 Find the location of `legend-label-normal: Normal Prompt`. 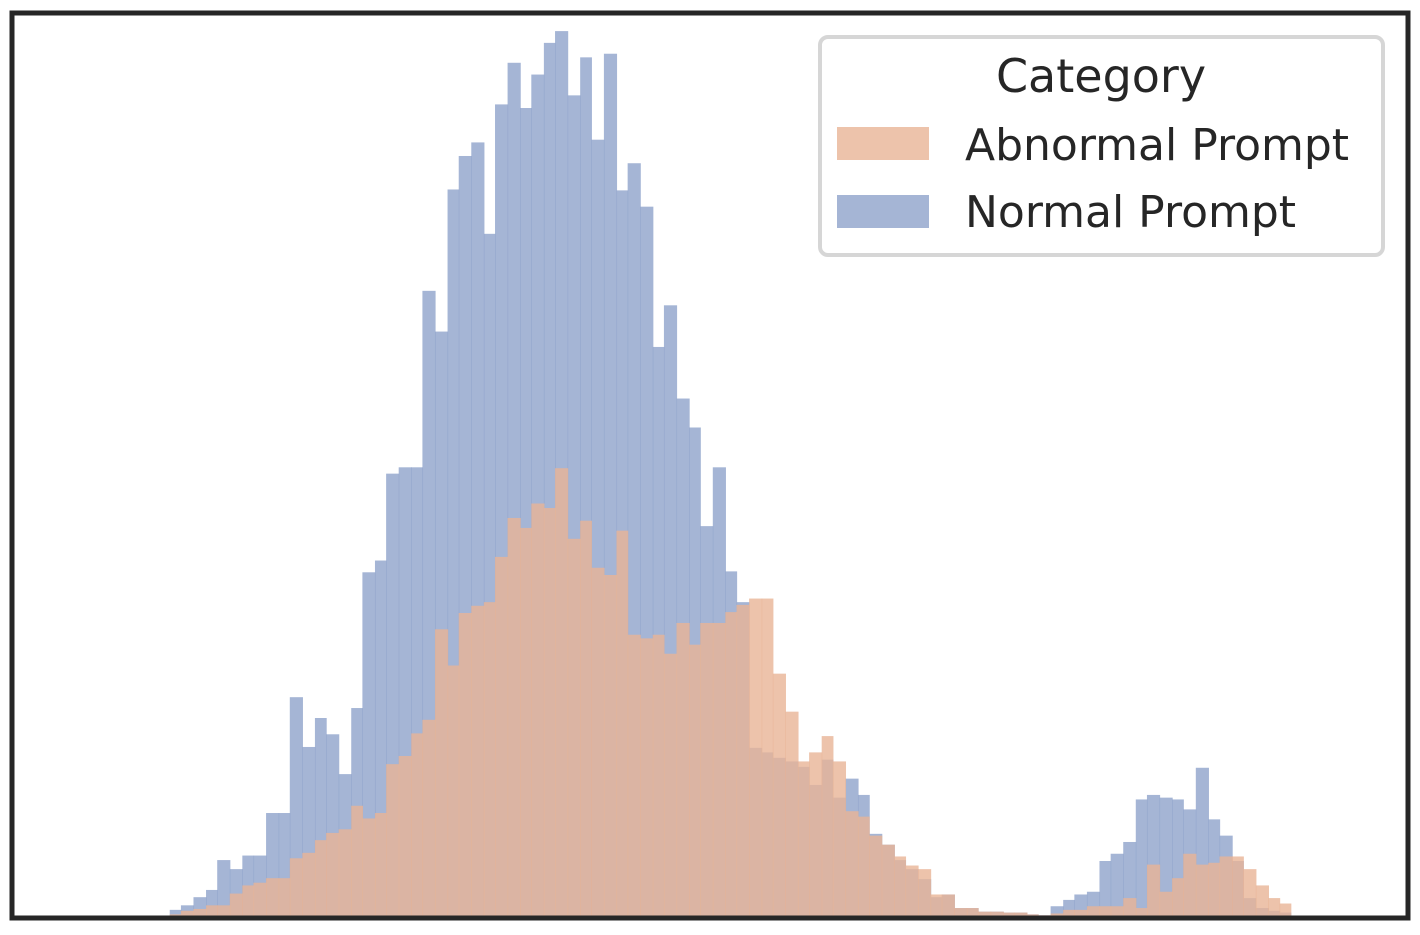

legend-label-normal: Normal Prompt is located at coordinates (1130, 212).